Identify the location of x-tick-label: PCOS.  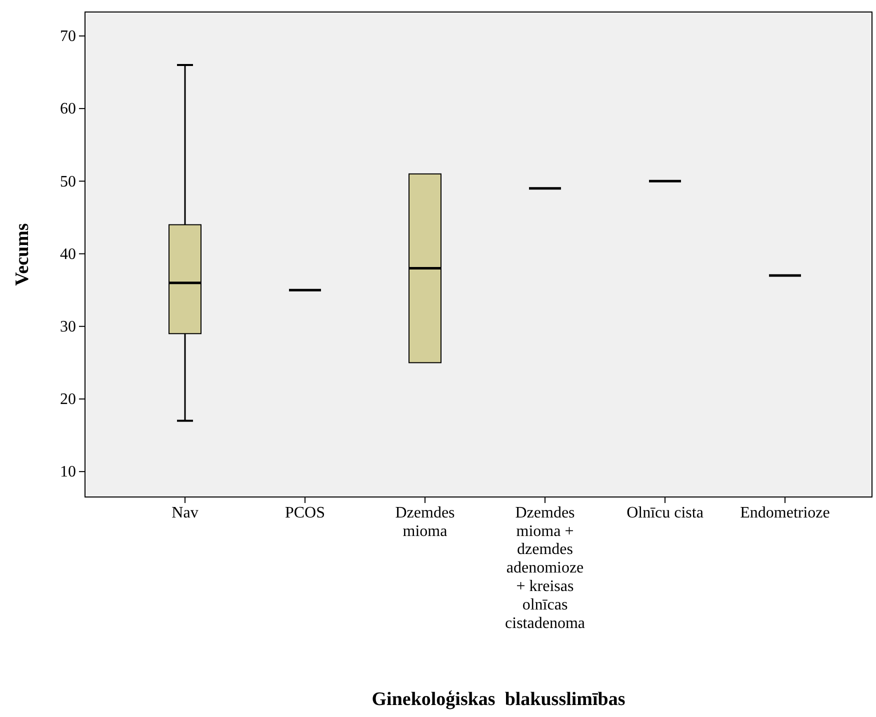
(305, 513).